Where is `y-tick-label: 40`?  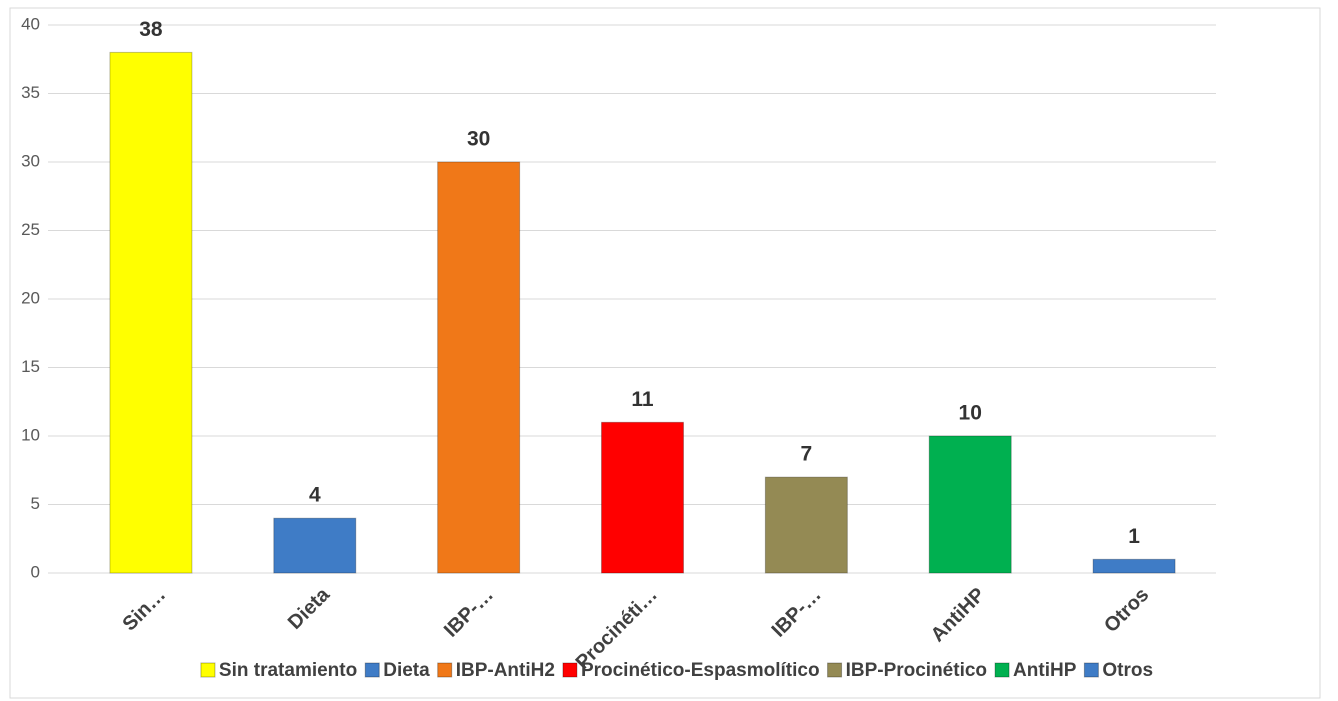
y-tick-label: 40 is located at coordinates (30, 23).